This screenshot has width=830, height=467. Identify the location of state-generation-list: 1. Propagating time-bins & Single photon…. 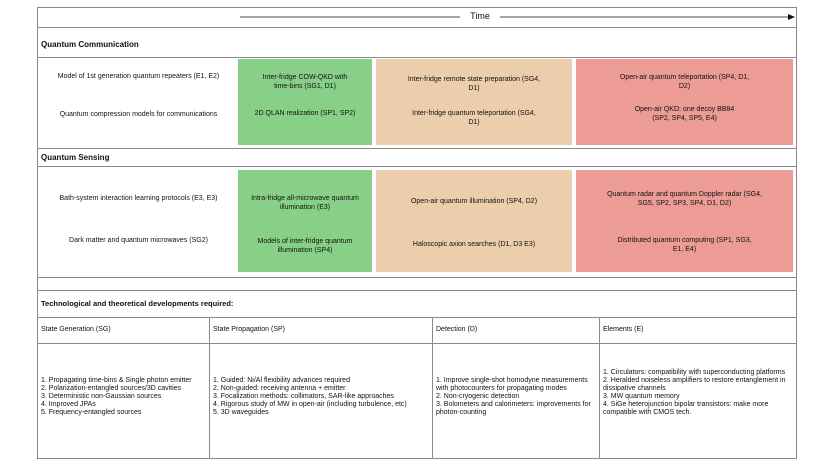
(123, 397).